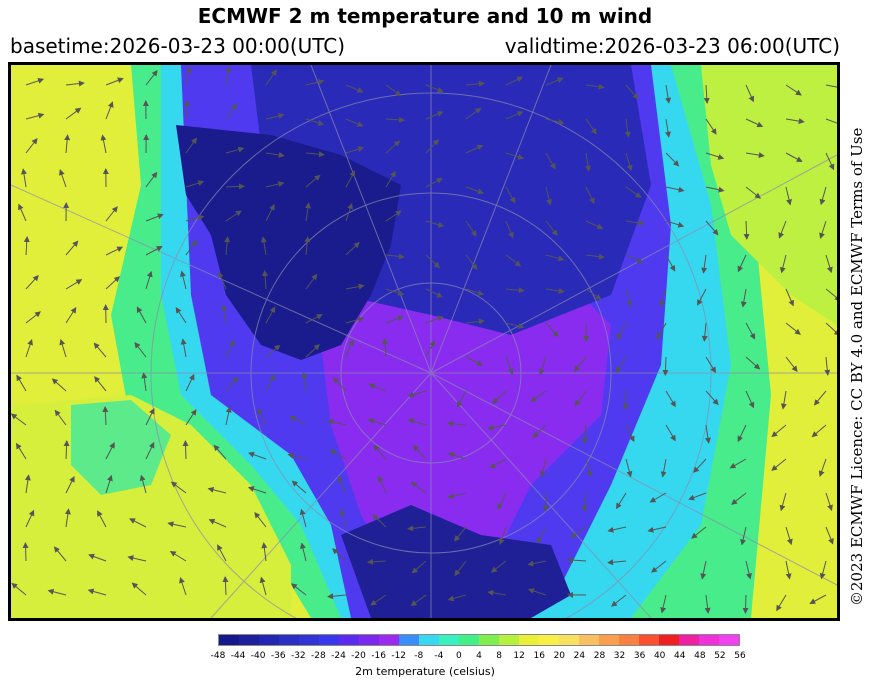  What do you see at coordinates (298, 656) in the screenshot?
I see `colorbar-tick-label: -32` at bounding box center [298, 656].